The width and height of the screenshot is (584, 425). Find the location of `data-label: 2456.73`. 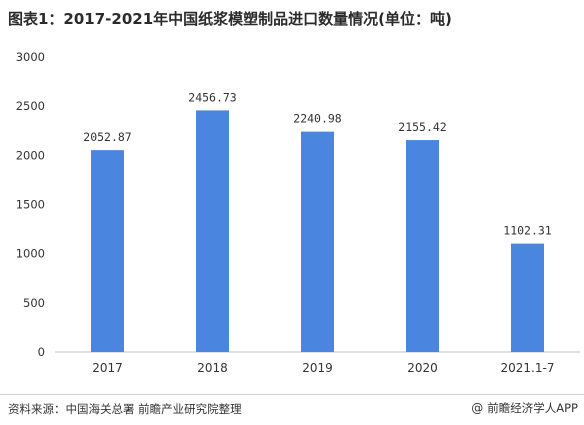

data-label: 2456.73 is located at coordinates (212, 97).